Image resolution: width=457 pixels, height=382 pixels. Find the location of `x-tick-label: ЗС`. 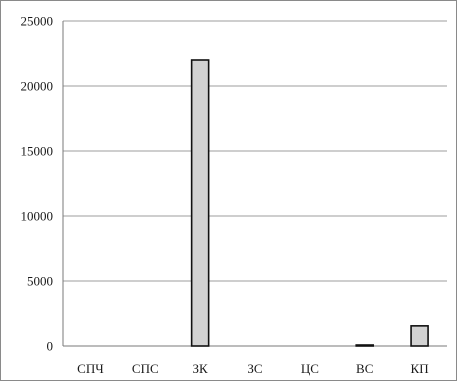

x-tick-label: ЗС is located at coordinates (254, 368).